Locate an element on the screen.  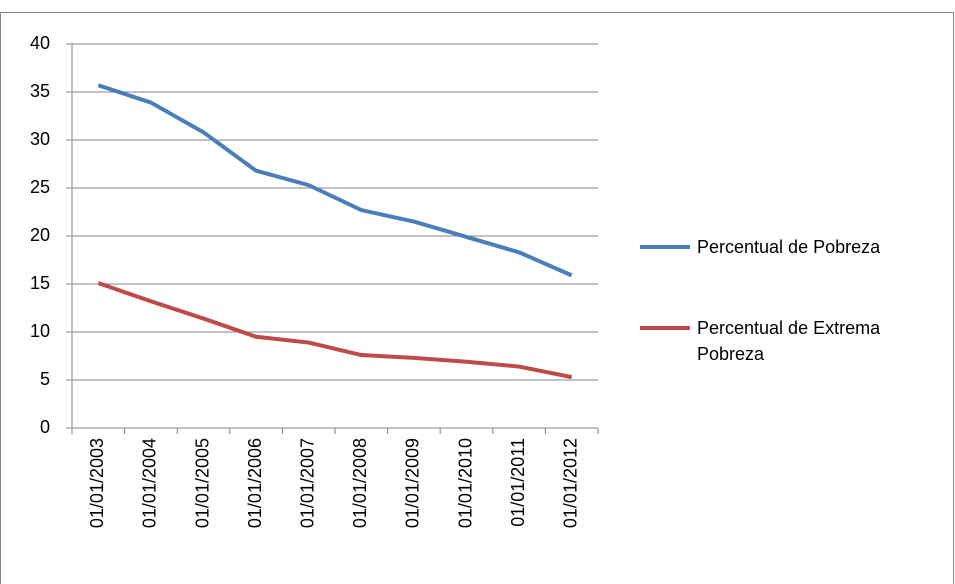
x-tick-label: 01/01/2009 is located at coordinates (413, 483).